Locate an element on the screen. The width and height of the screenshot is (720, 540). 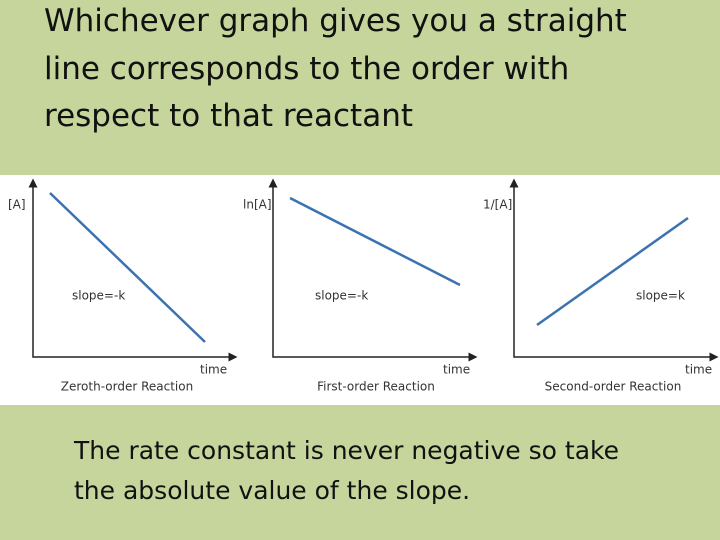
caption: Zeroth-order Reaction is located at coordinates (127, 387).